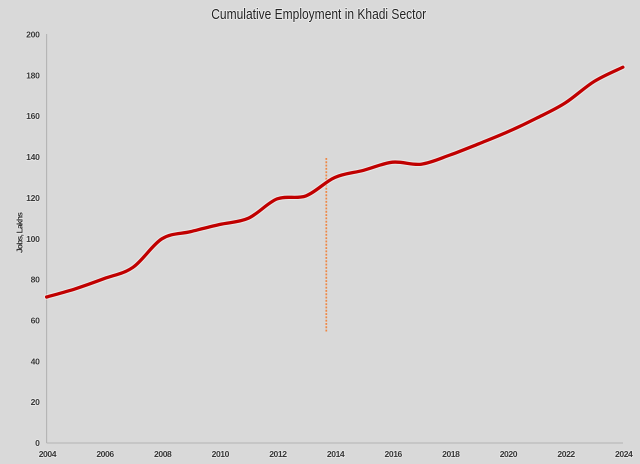 This screenshot has height=464, width=640. What do you see at coordinates (451, 454) in the screenshot?
I see `svg-text: 2018` at bounding box center [451, 454].